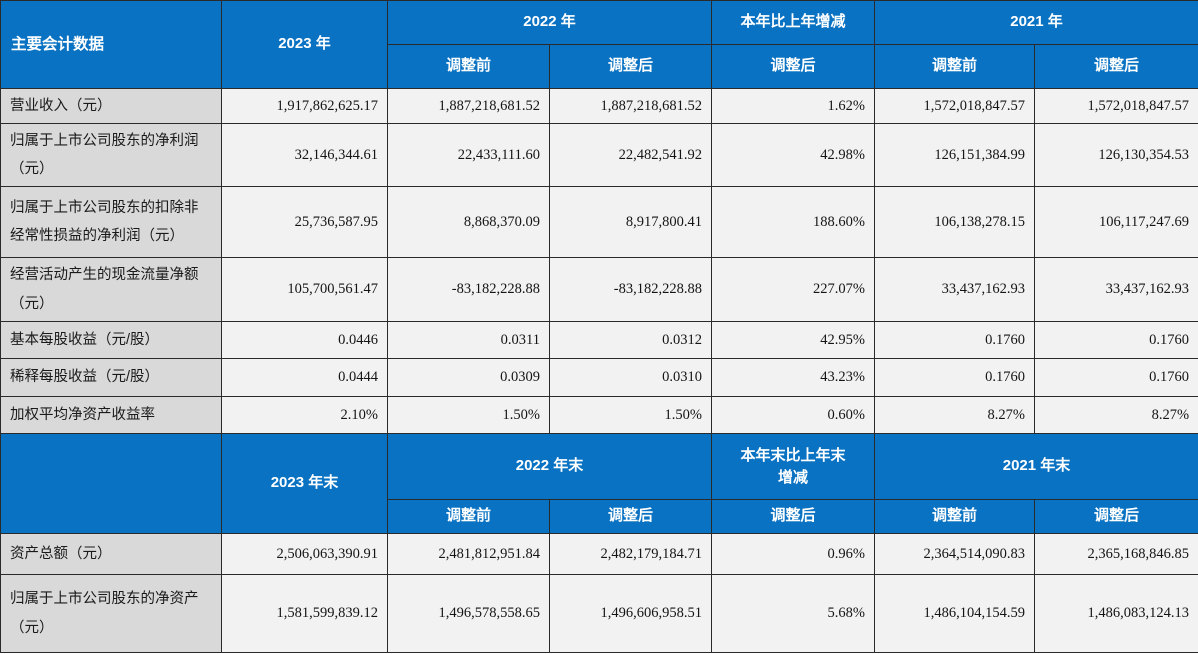 The height and width of the screenshot is (654, 1198). Describe the element at coordinates (468, 613) in the screenshot. I see `cell-value: 1,496,578,558.65` at that location.